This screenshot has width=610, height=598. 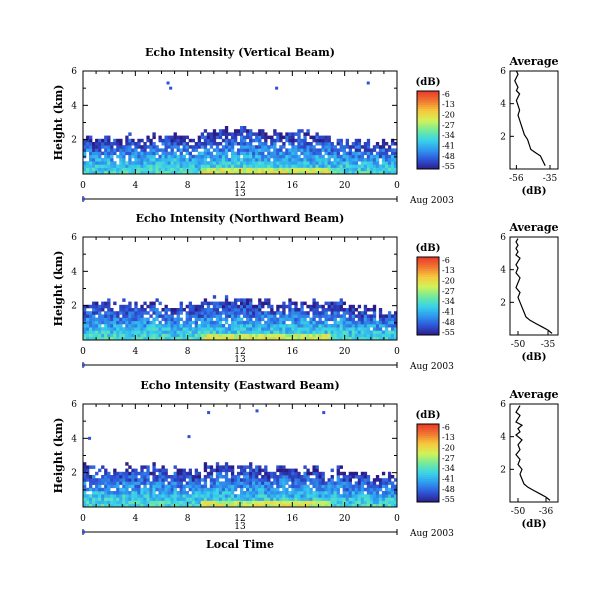 What do you see at coordinates (240, 52) in the screenshot?
I see `panel-title: Echo Intensity (Vertical Beam)` at bounding box center [240, 52].